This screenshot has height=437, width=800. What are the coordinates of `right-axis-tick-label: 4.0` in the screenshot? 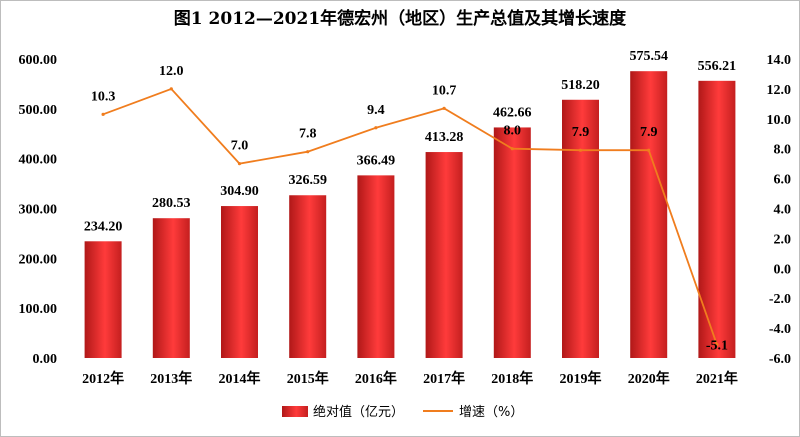 It's located at (783, 210).